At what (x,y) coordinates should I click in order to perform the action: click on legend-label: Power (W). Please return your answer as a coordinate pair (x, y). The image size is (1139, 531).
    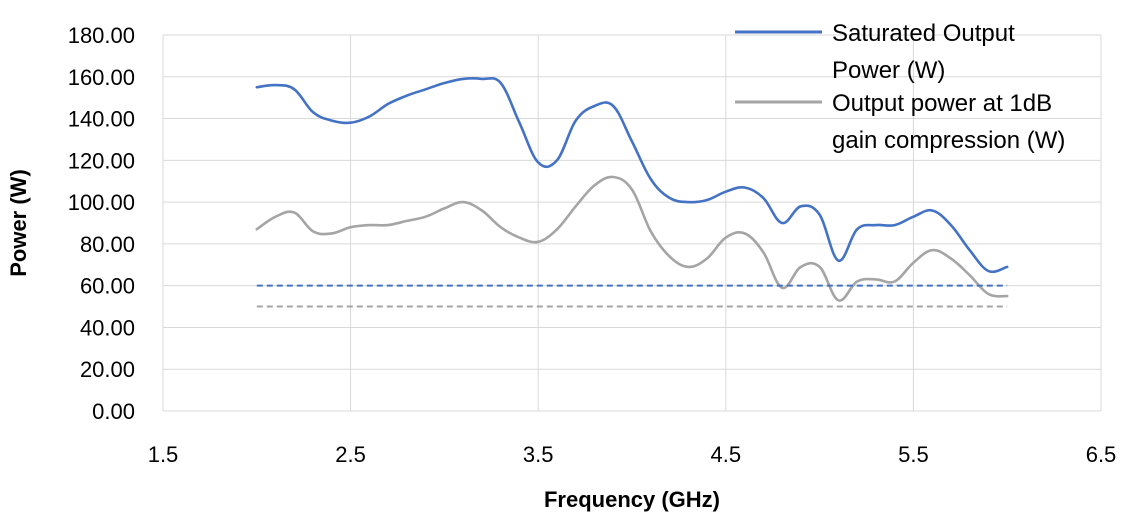
    Looking at the image, I should click on (888, 70).